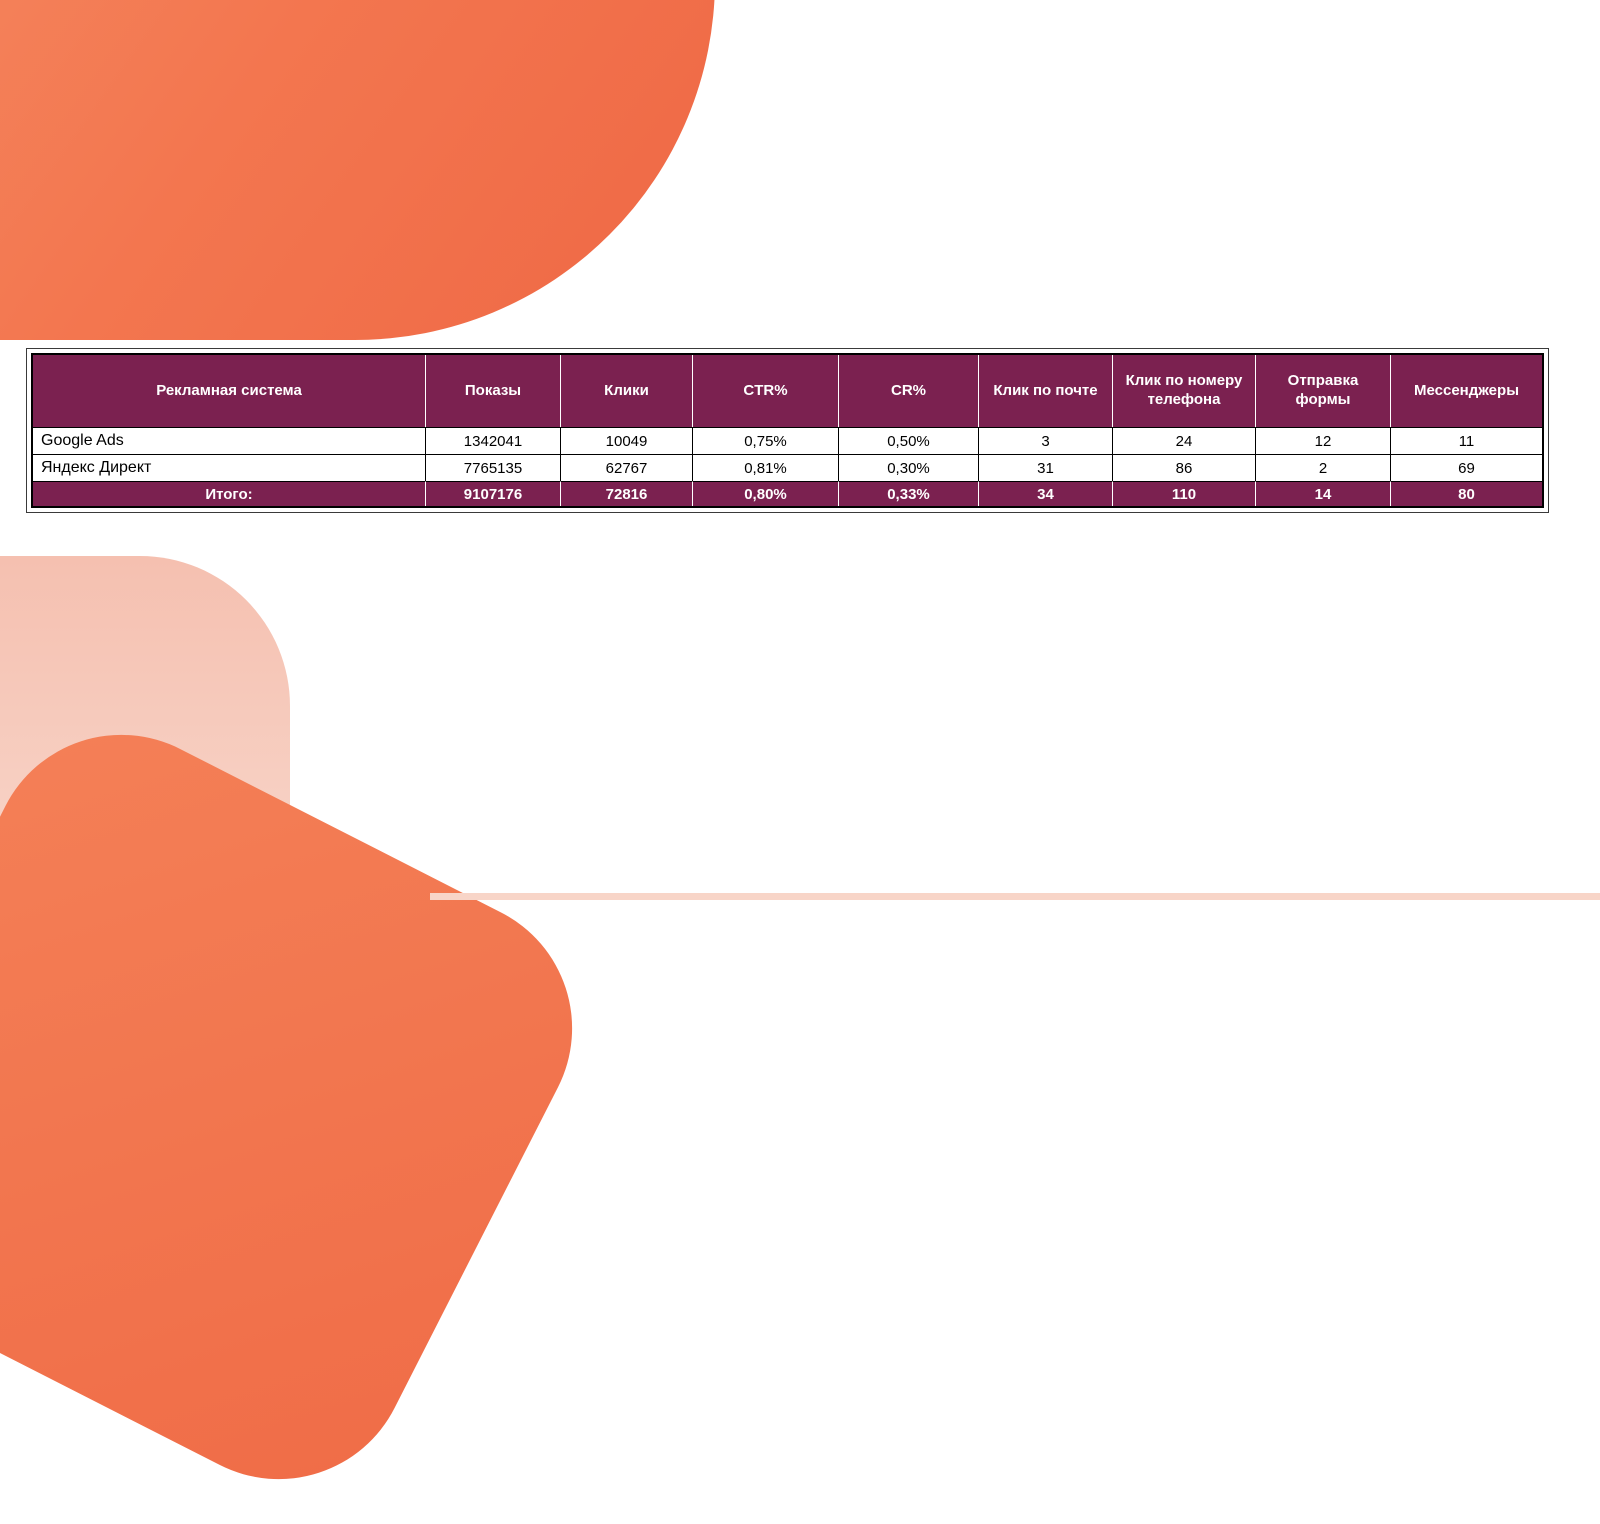  I want to click on column-header-messengers: Мессенджеры, so click(1466, 391).